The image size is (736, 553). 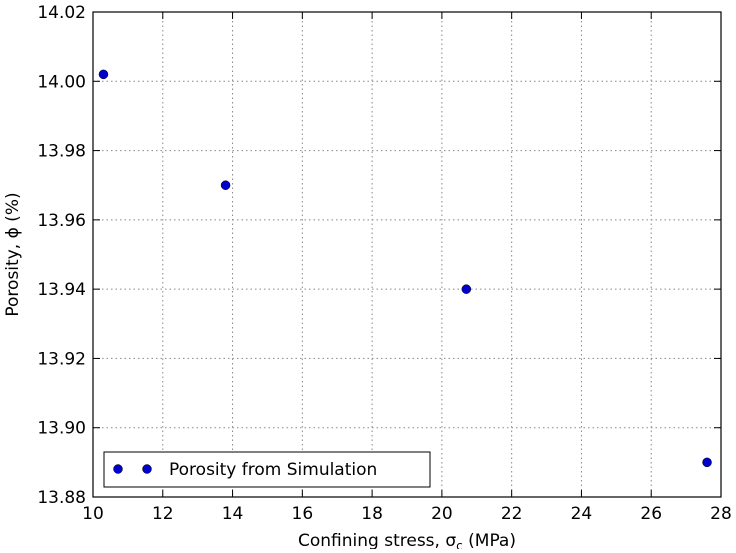 I want to click on y-tick-label: 13.88, so click(x=61, y=498).